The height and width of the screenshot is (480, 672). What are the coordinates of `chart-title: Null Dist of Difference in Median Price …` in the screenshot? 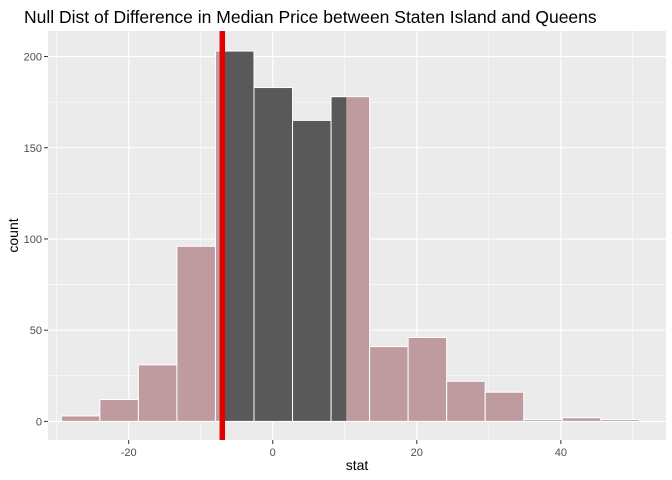 It's located at (310, 17).